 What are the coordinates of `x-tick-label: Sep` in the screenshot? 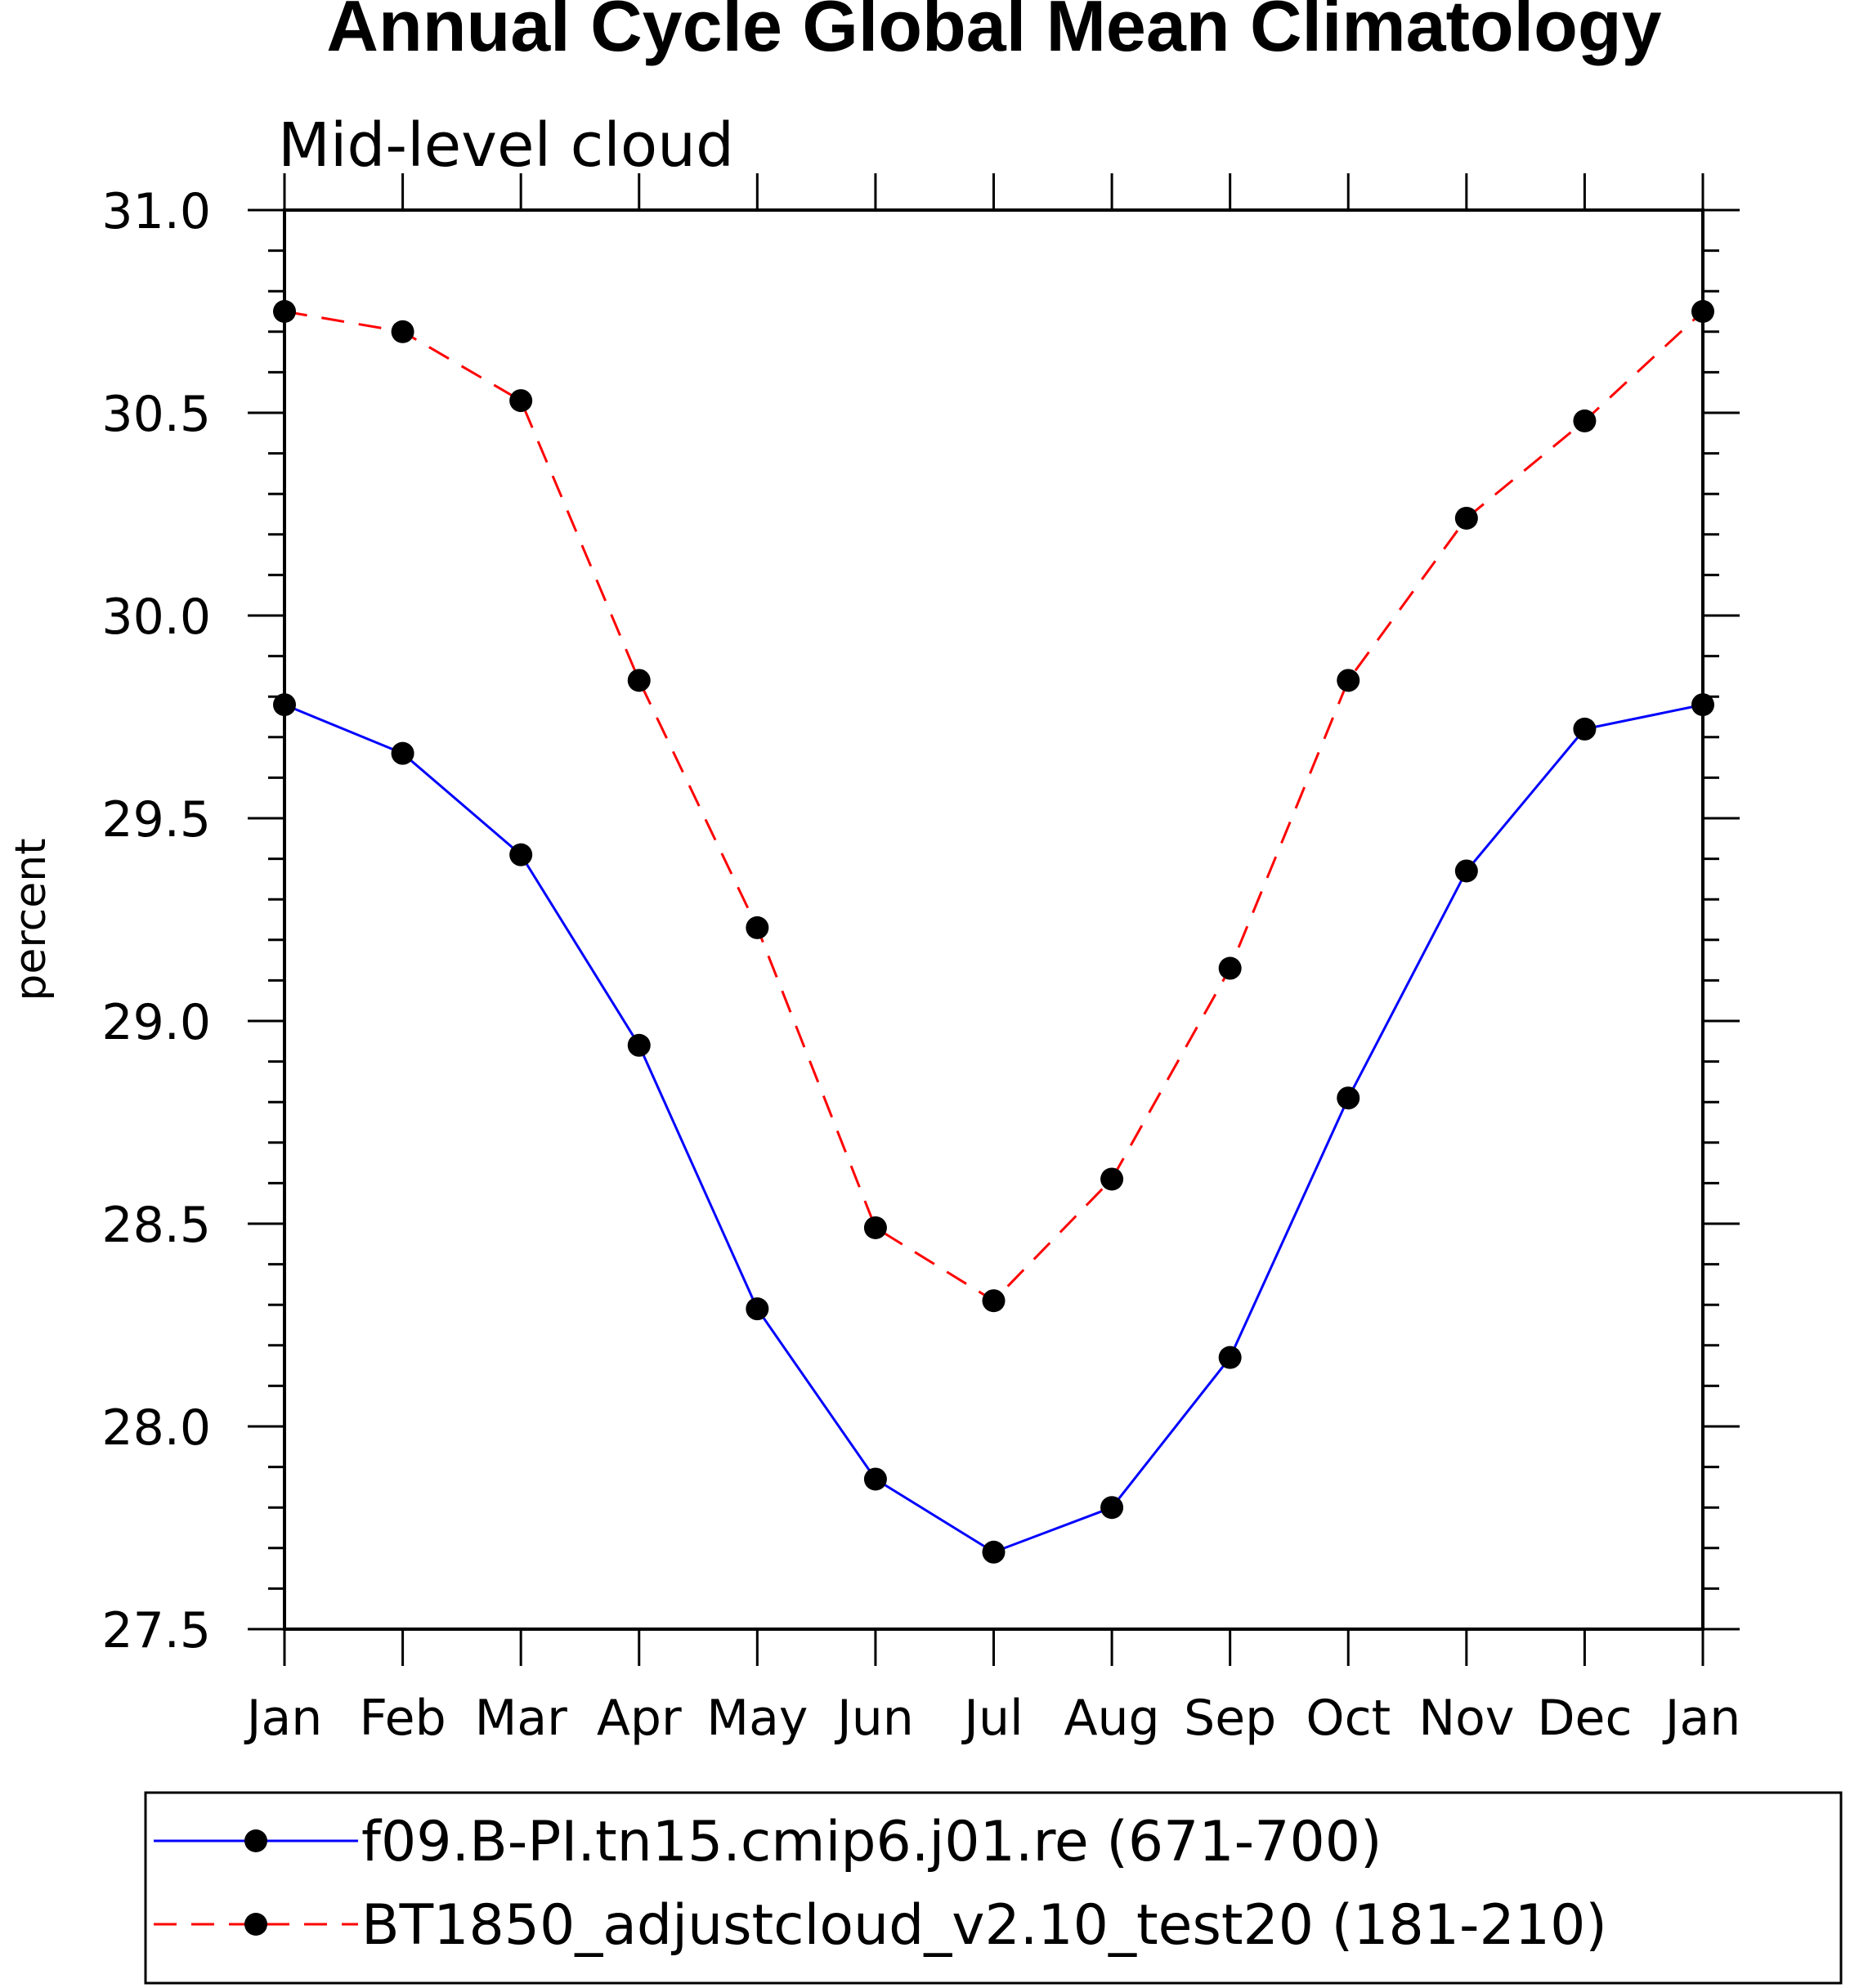 It's located at (1230, 1719).